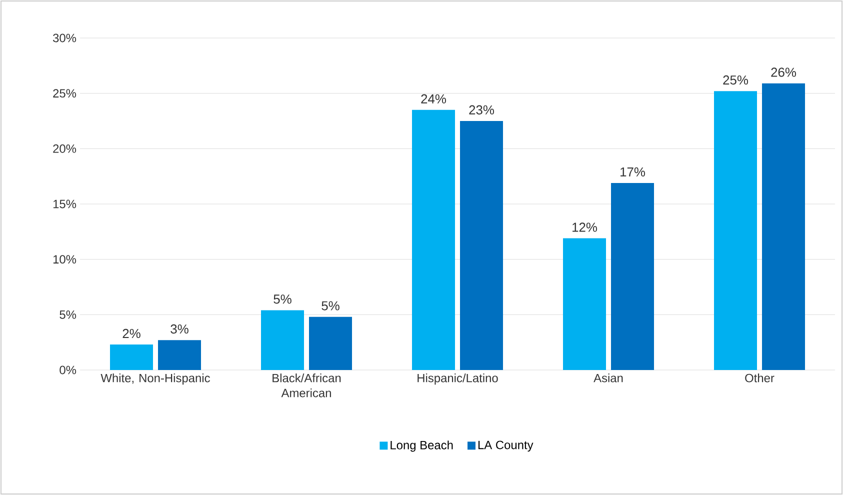 The image size is (843, 495). Describe the element at coordinates (155, 379) in the screenshot. I see `x-tick-label: White, Non-Hispanic` at that location.